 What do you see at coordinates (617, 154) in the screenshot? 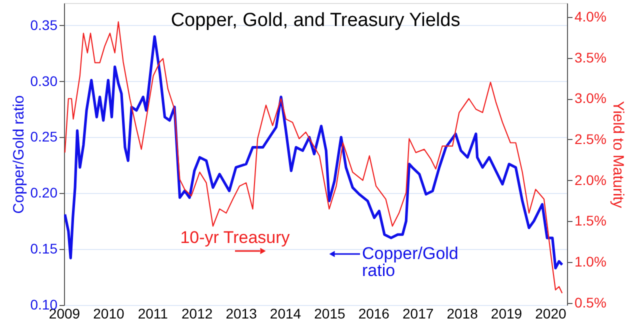
I see `y2-axis-title: Yield to Maturity` at bounding box center [617, 154].